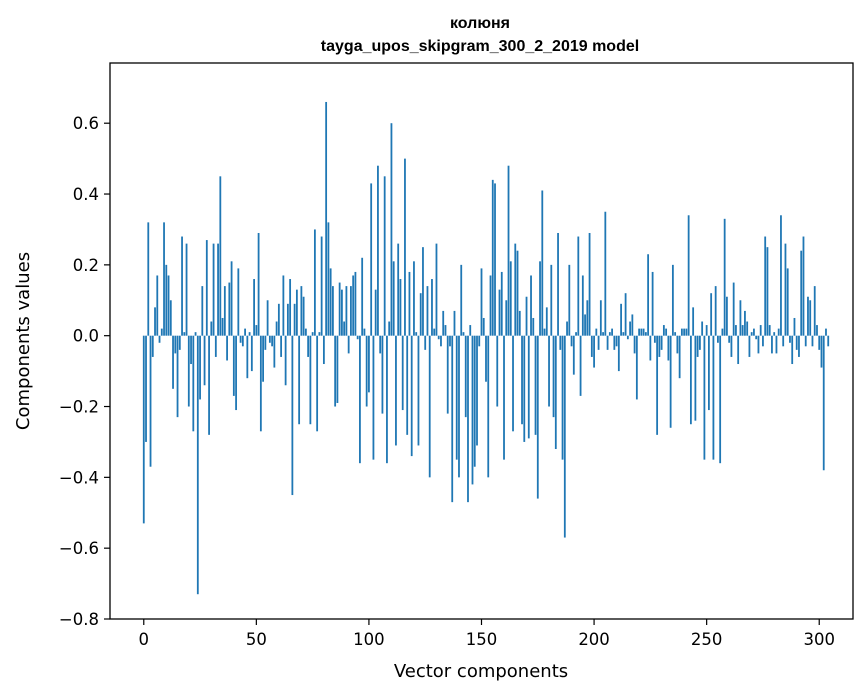 The image size is (867, 696). Describe the element at coordinates (79, 407) in the screenshot. I see `y-tick-label: −0.2` at that location.